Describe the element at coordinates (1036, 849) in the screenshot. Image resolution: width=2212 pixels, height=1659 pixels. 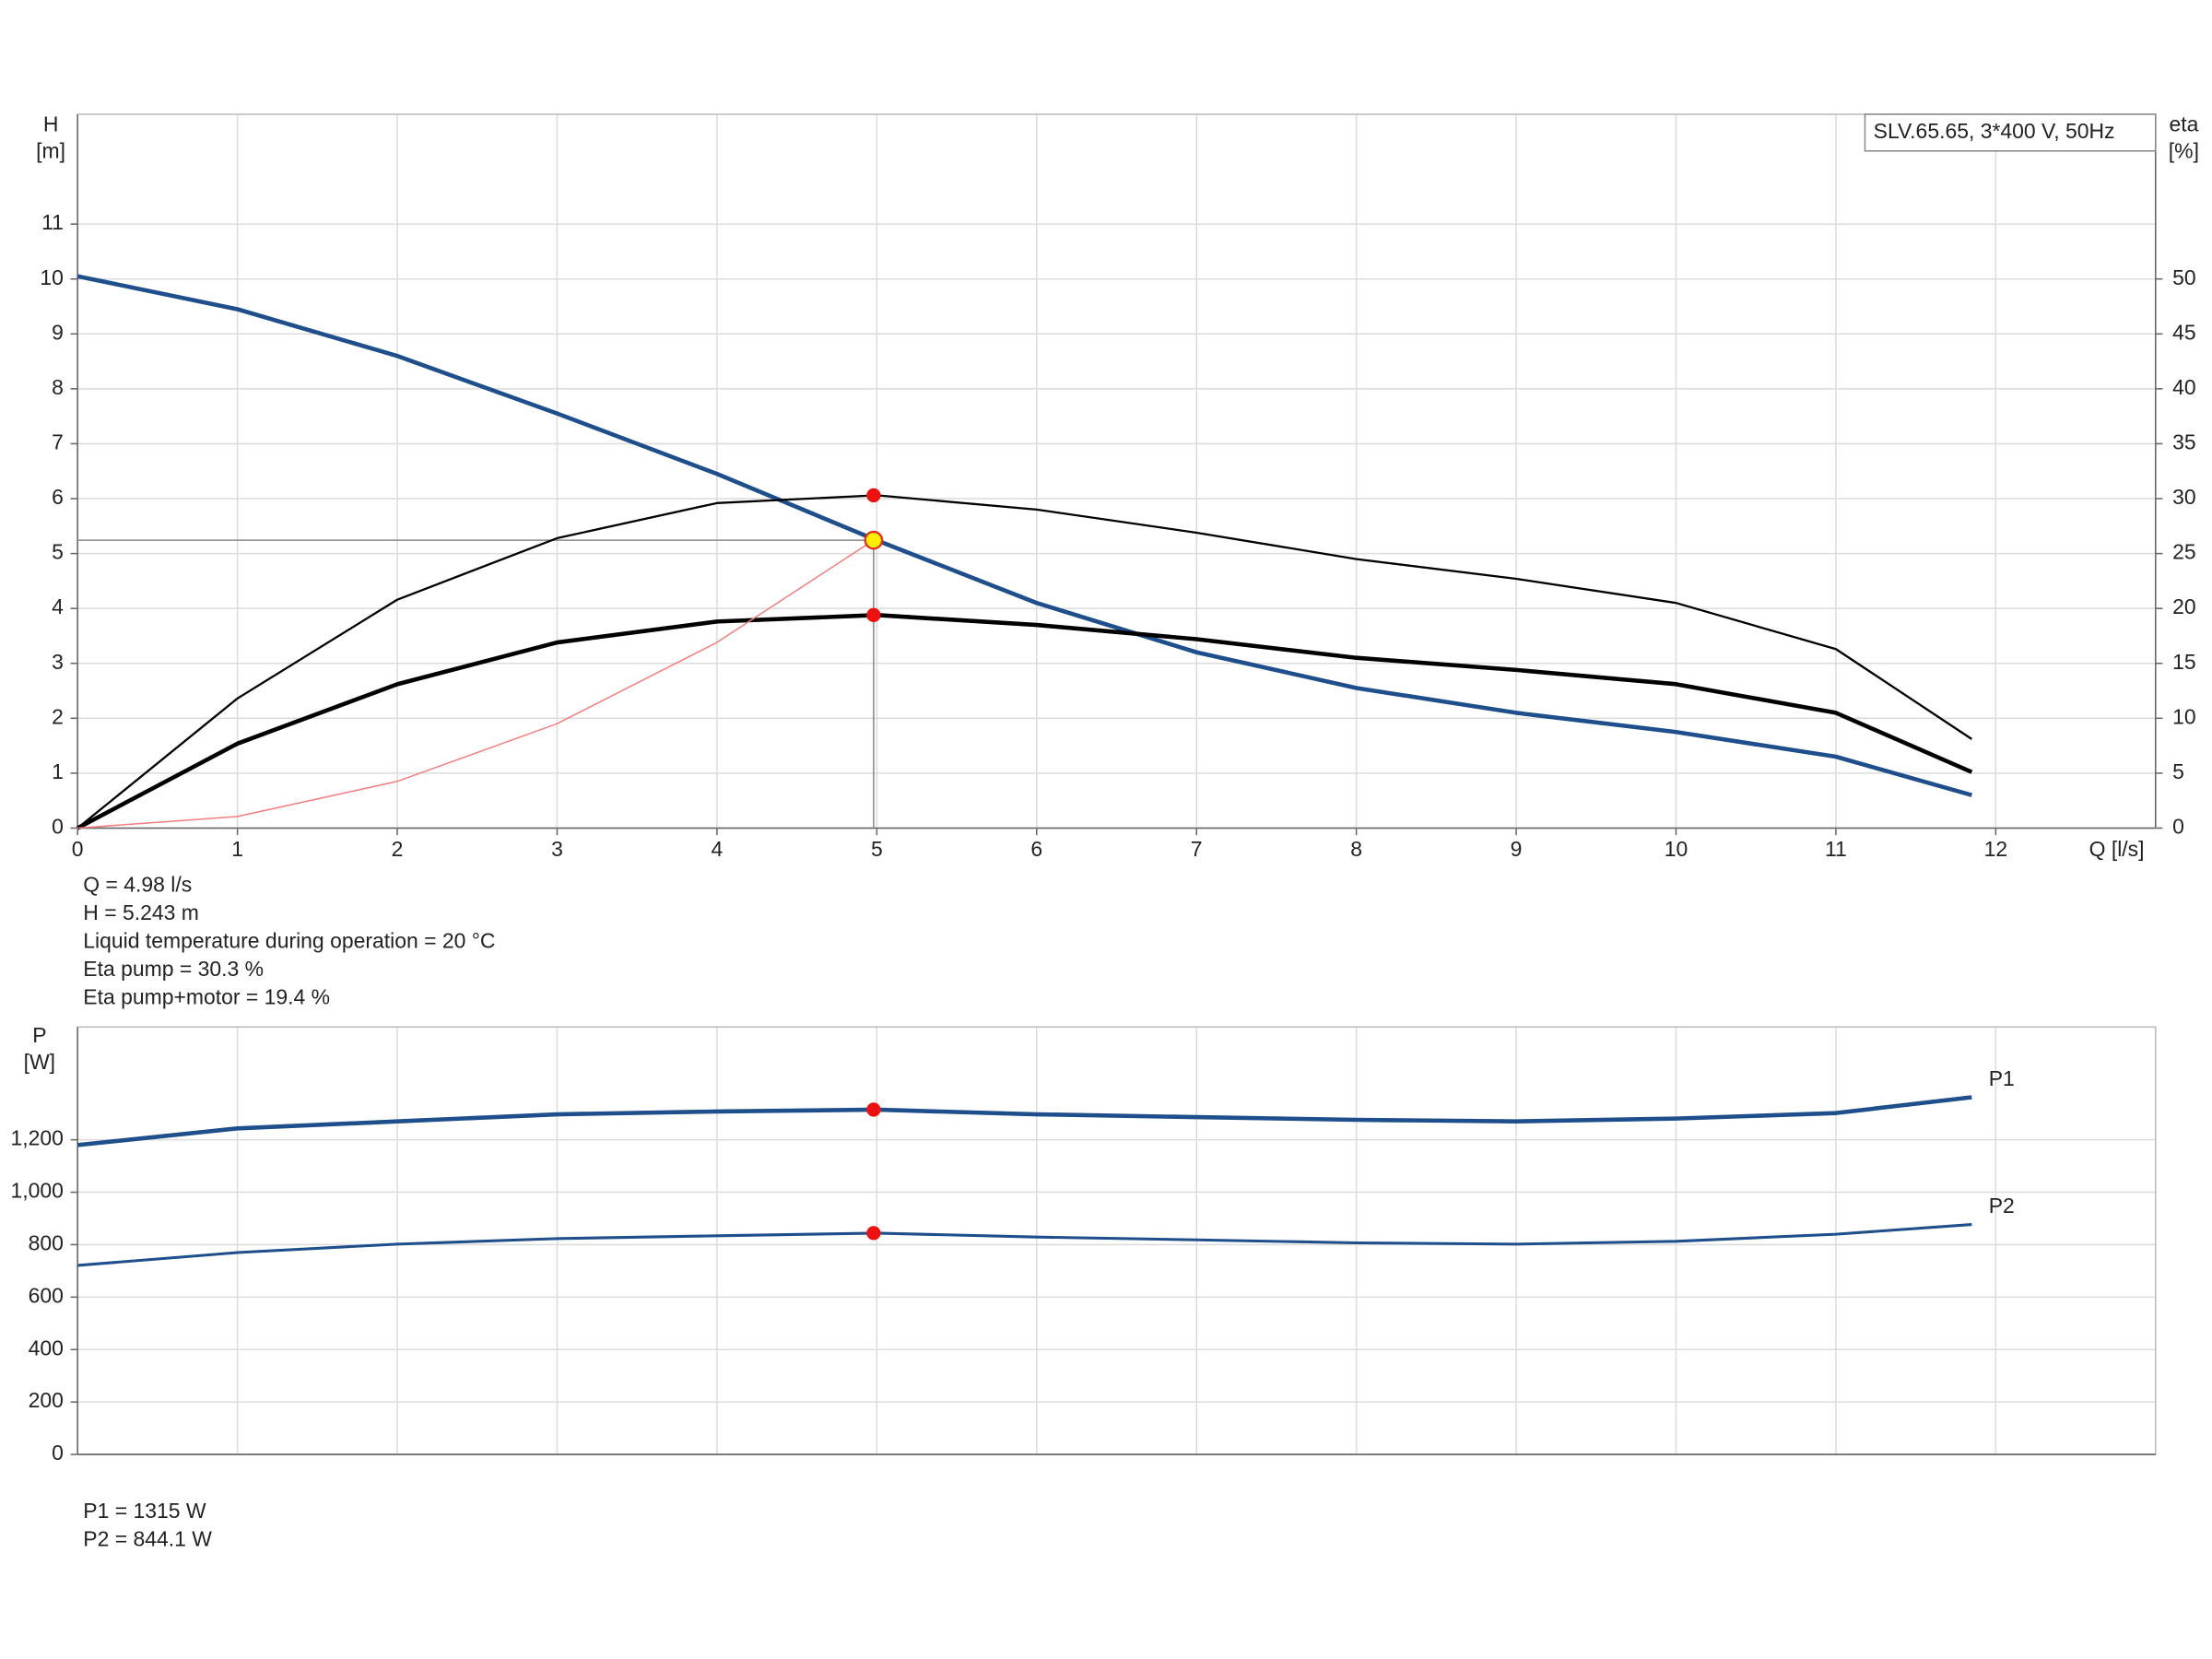
I see `x-tick-label: 6` at that location.